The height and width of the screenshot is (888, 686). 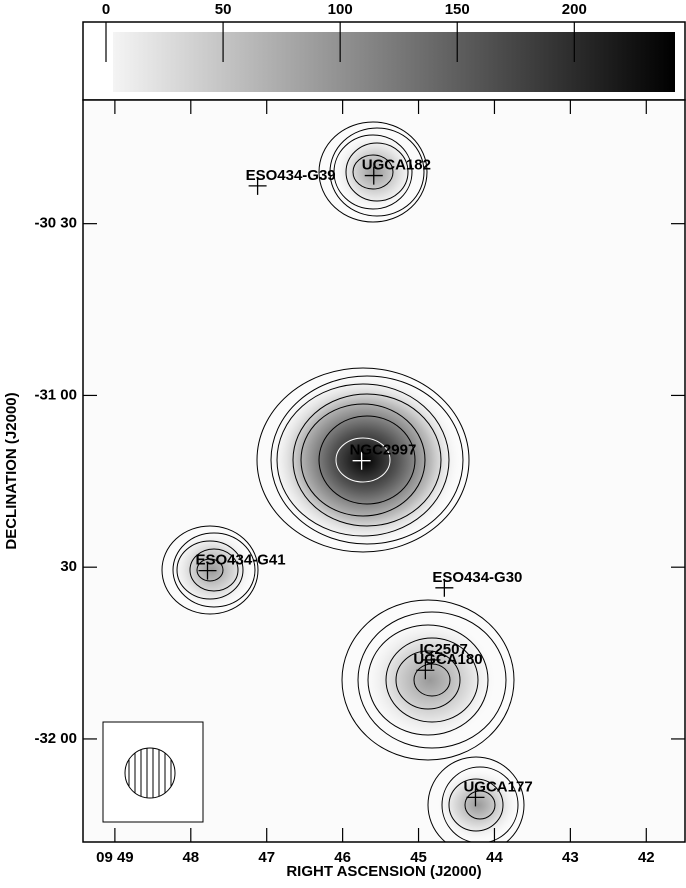 I want to click on colorbar-tick-label: 0, so click(x=106, y=9).